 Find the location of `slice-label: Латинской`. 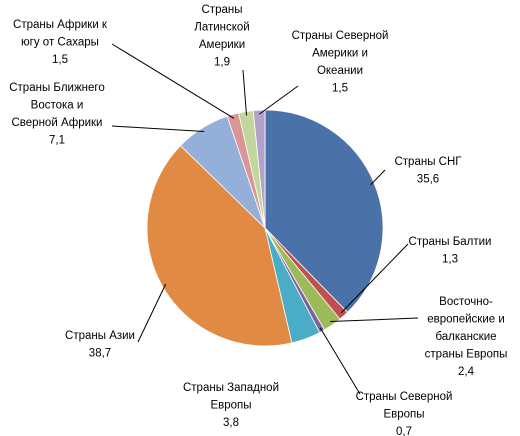

slice-label: Латинской is located at coordinates (221, 28).